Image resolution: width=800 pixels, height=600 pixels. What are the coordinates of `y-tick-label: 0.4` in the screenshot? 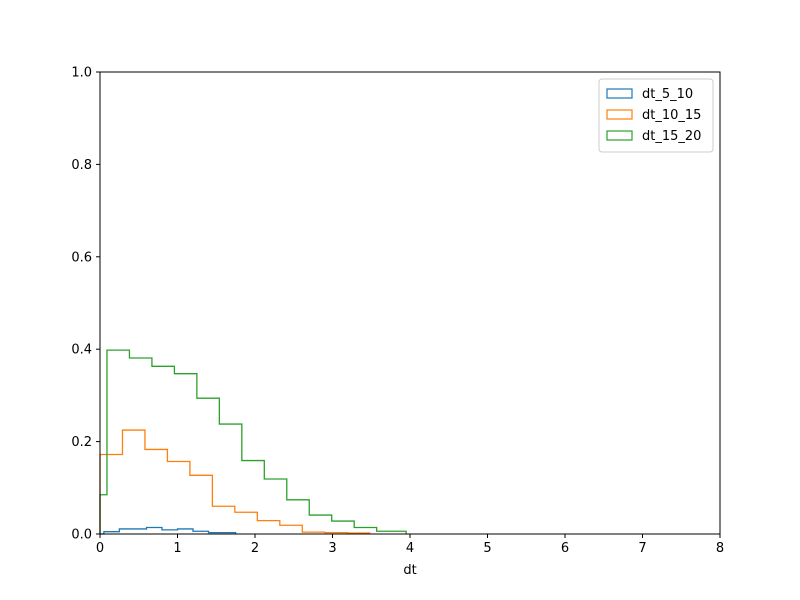 It's located at (81, 350).